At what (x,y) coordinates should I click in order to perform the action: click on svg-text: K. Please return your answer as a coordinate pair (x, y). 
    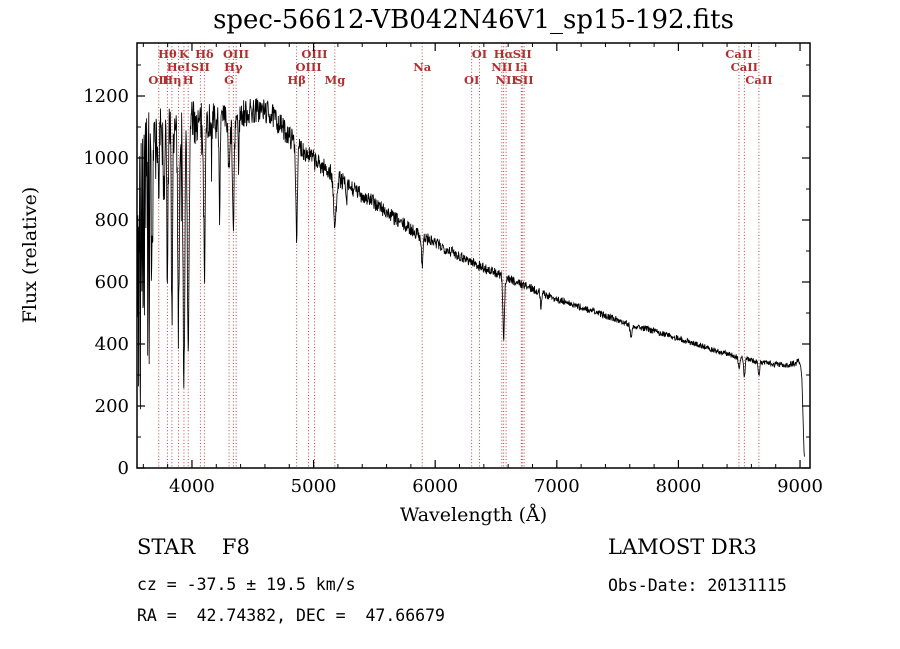
    Looking at the image, I should click on (184, 54).